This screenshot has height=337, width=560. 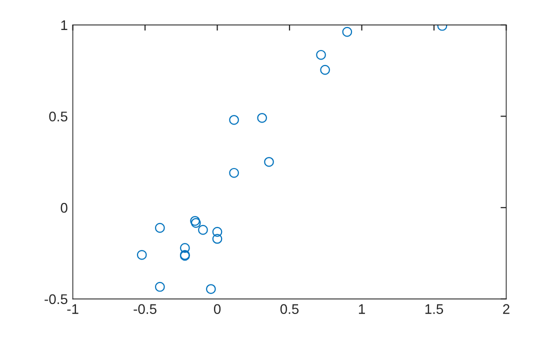 What do you see at coordinates (56, 299) in the screenshot?
I see `y-tick-label: -0.5` at bounding box center [56, 299].